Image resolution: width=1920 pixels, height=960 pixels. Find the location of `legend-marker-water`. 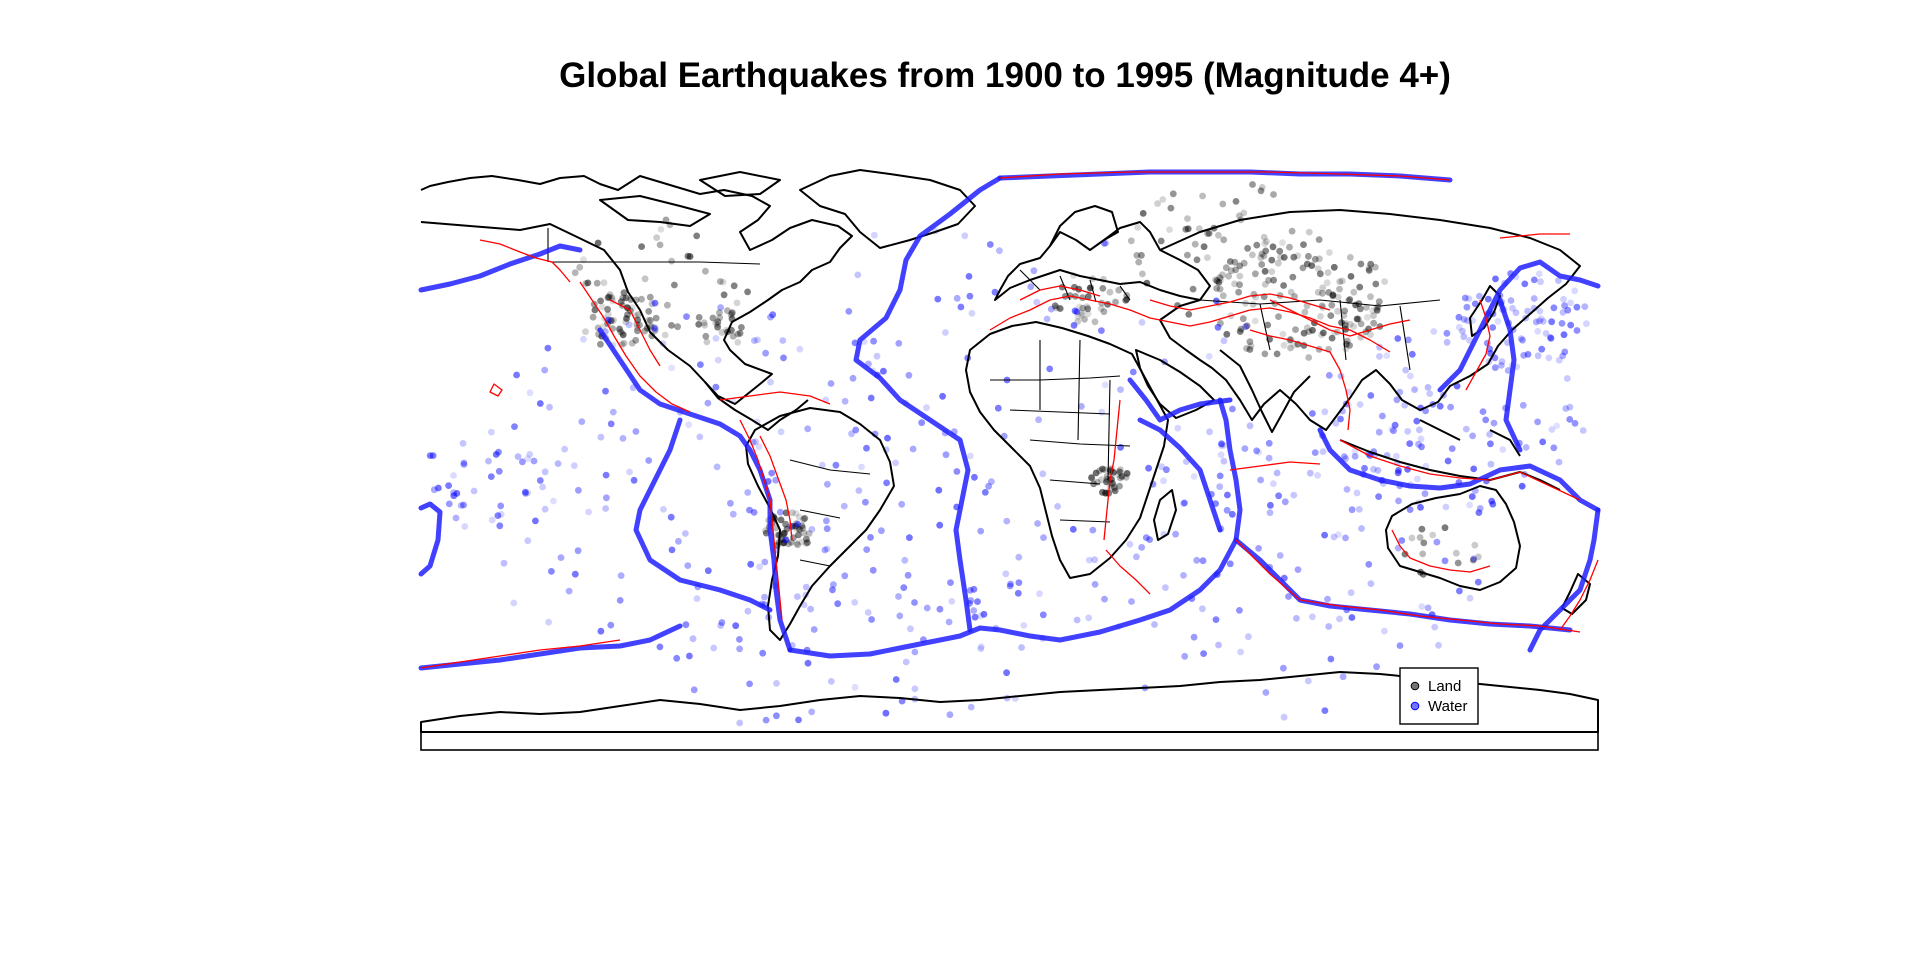

legend-marker-water is located at coordinates (1415, 706).